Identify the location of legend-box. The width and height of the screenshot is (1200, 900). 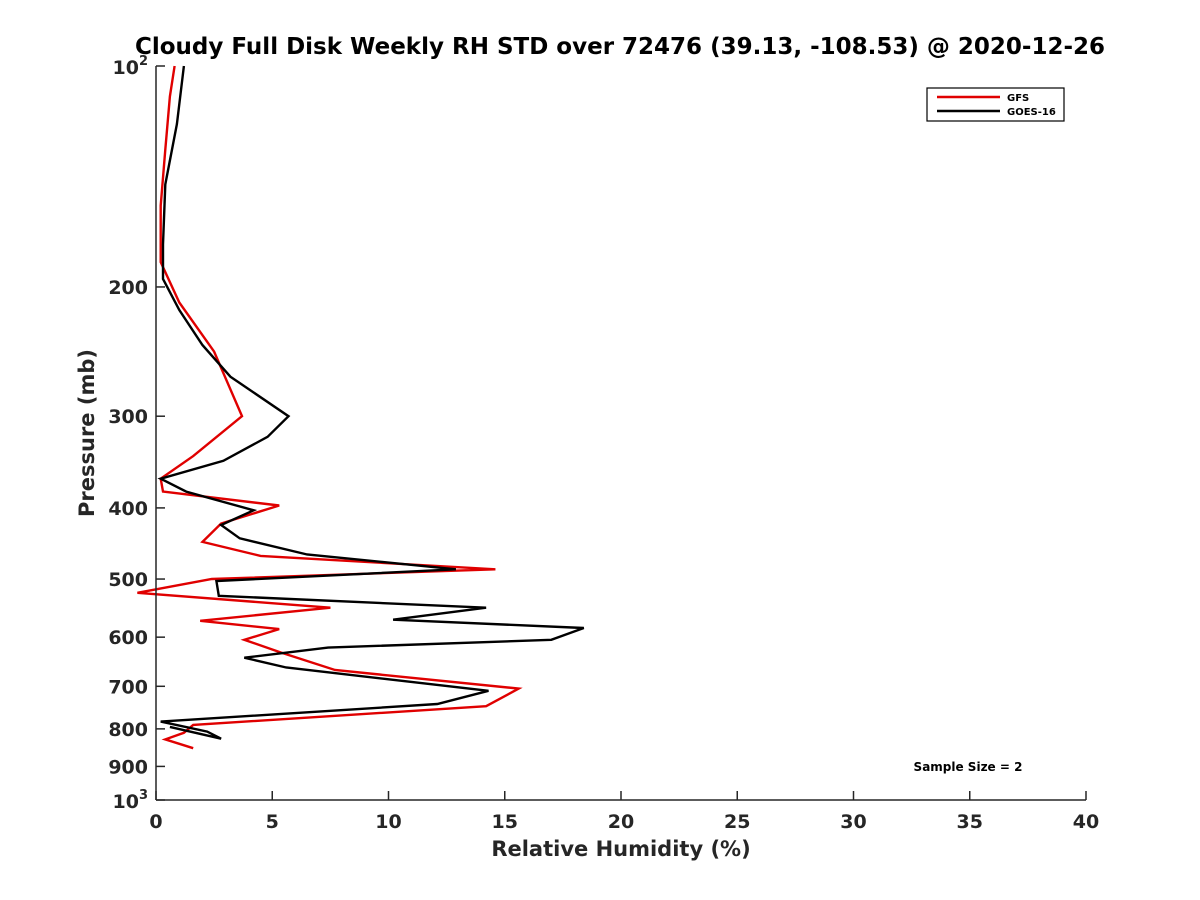
(995, 104).